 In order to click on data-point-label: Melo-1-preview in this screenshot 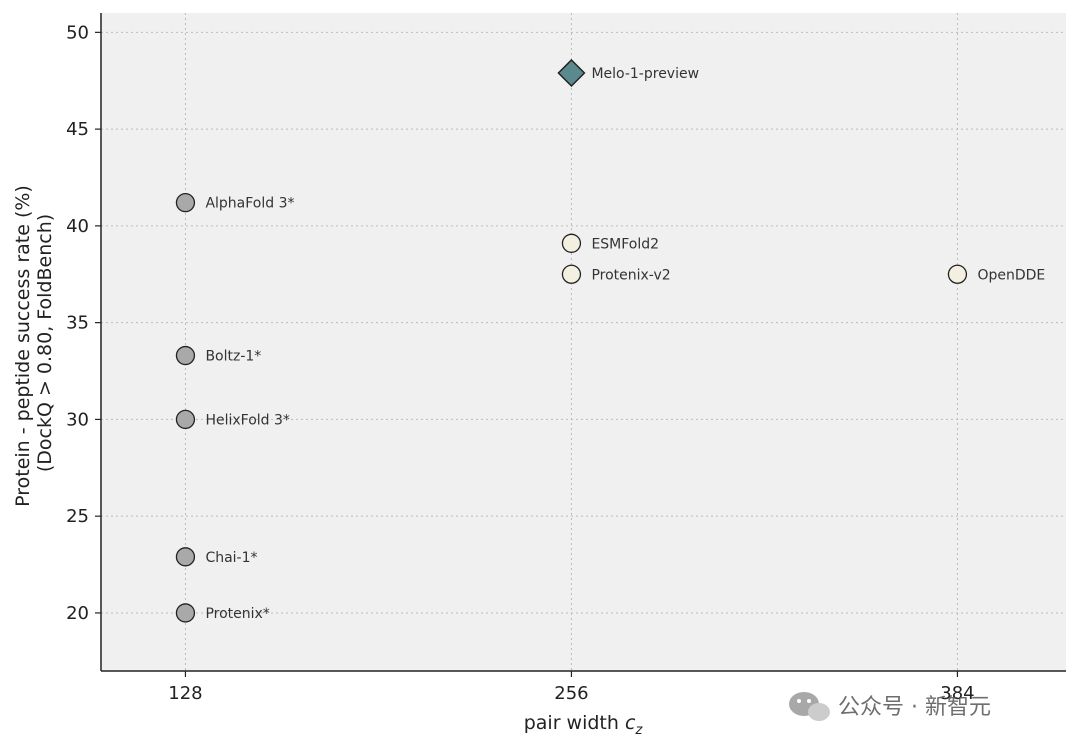, I will do `click(645, 74)`.